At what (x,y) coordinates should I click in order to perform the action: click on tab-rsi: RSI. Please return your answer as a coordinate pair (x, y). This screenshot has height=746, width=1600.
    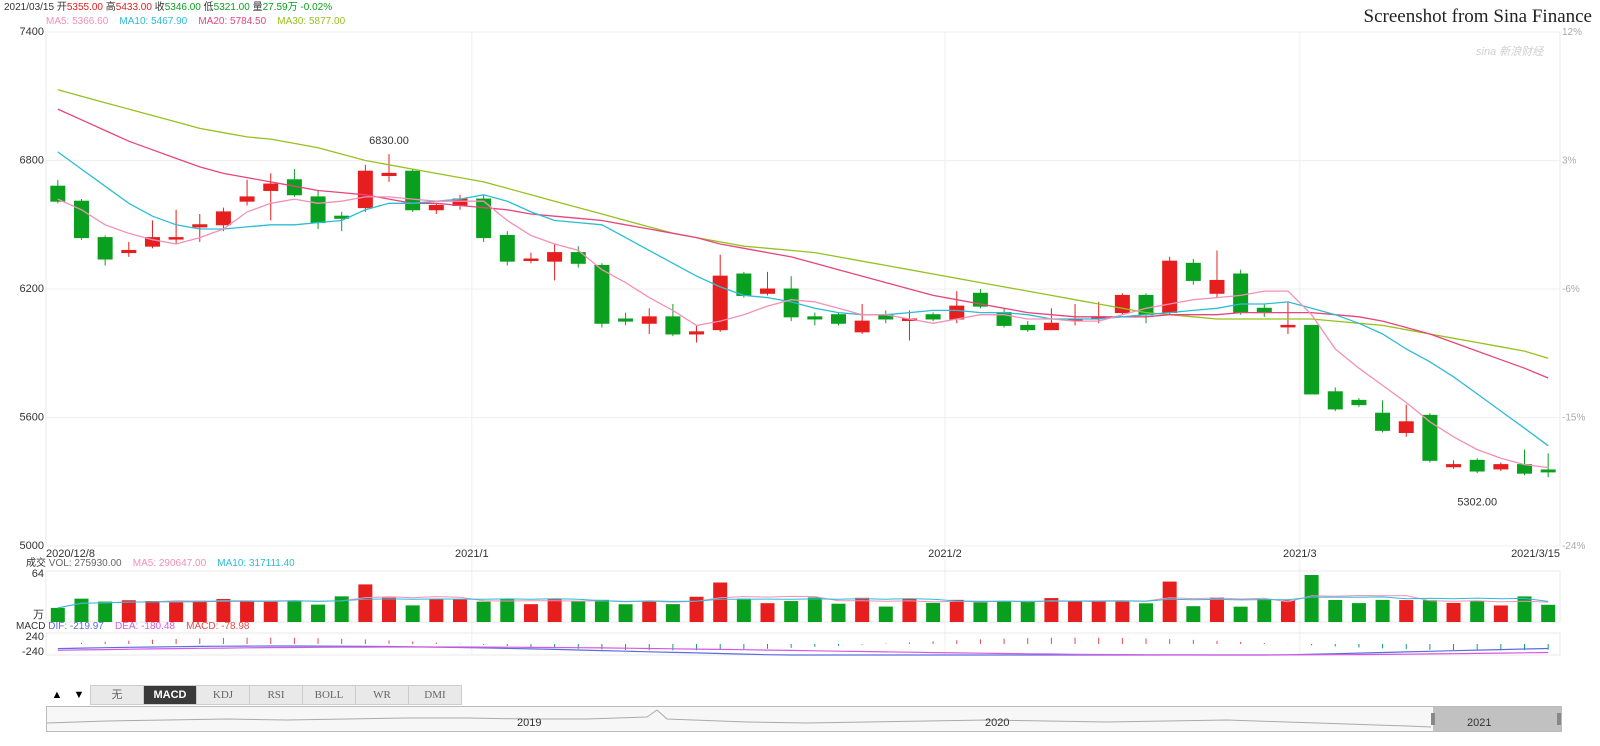
    Looking at the image, I should click on (276, 695).